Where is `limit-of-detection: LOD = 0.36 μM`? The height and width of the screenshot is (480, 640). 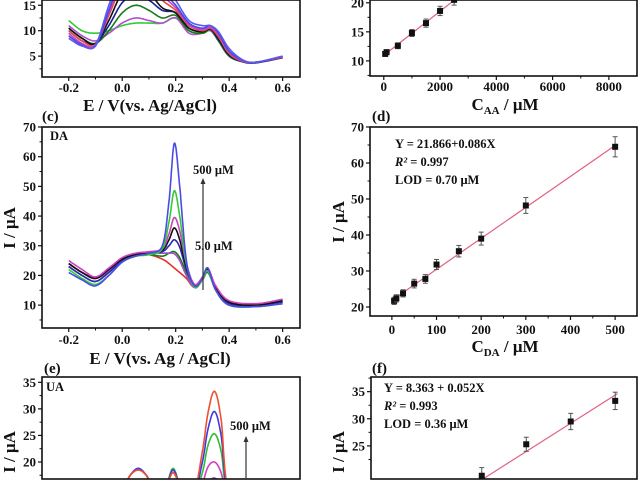
limit-of-detection: LOD = 0.36 μM is located at coordinates (426, 424).